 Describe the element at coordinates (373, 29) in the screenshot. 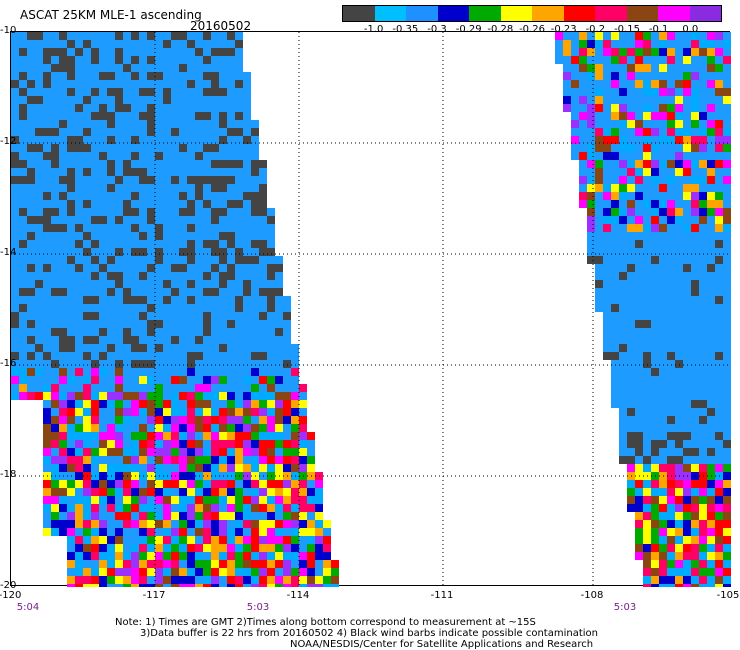

I see `color-legend-tick: -1.0` at that location.